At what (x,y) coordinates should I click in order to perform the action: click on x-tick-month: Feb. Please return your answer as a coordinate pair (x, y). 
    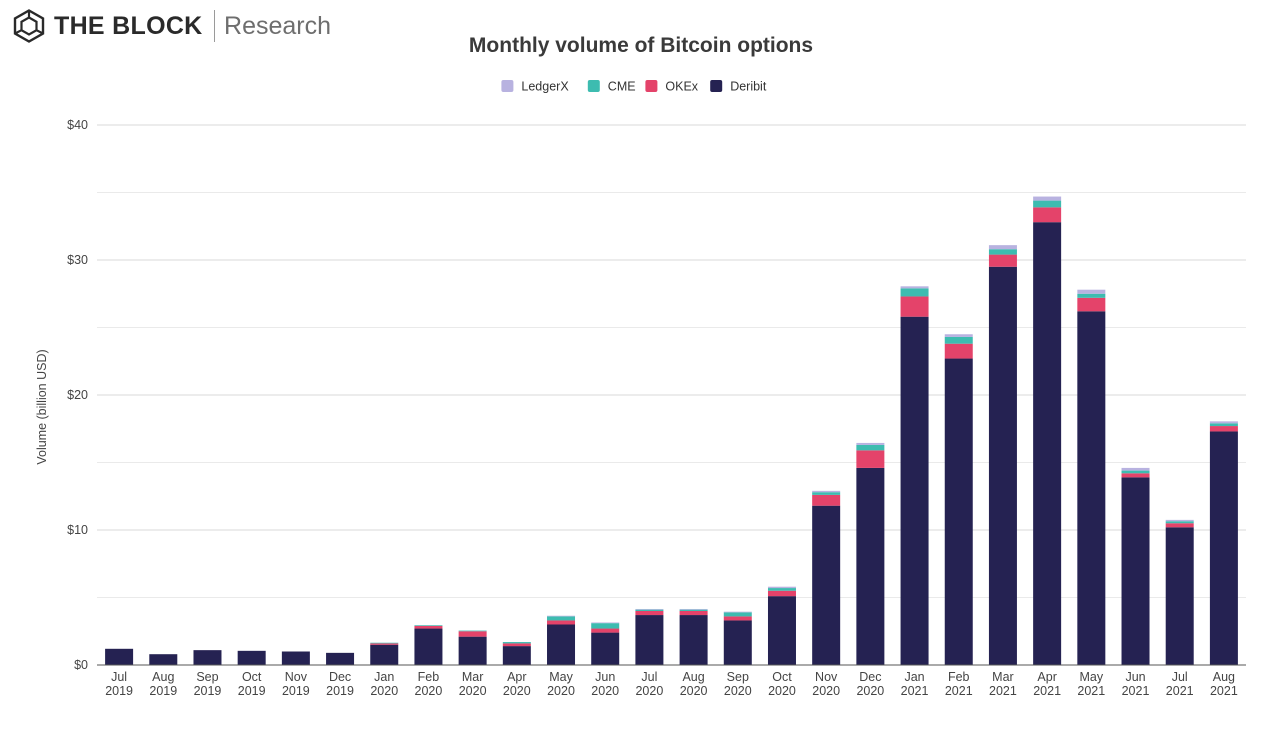
    Looking at the image, I should click on (429, 677).